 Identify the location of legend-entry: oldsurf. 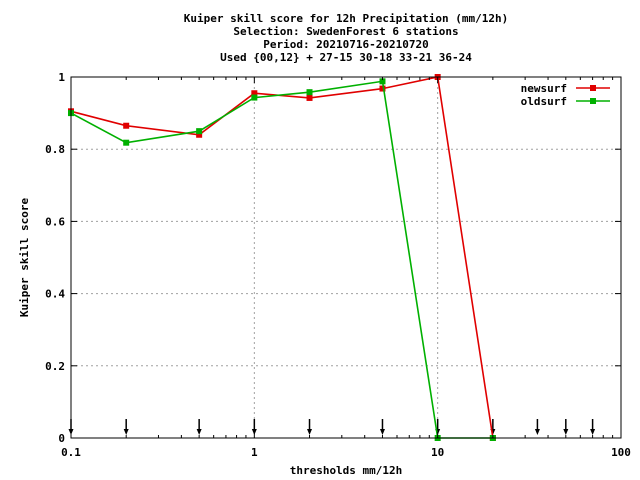
(565, 101).